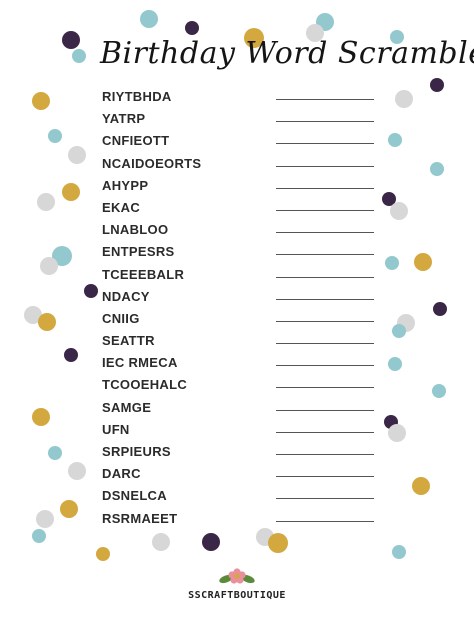 Image resolution: width=474 pixels, height=623 pixels. Describe the element at coordinates (125, 185) in the screenshot. I see `scrambled-word: AHYPP` at that location.